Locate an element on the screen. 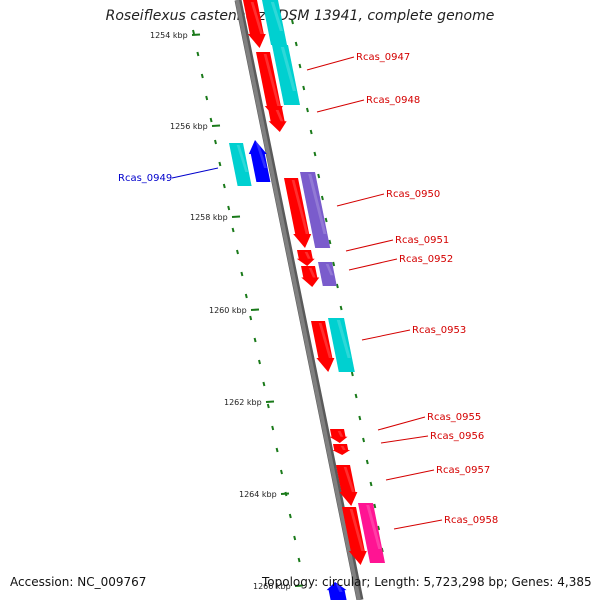 Image resolution: width=600 pixels, height=600 pixels. kbp-label: 1256 kbp is located at coordinates (189, 126).